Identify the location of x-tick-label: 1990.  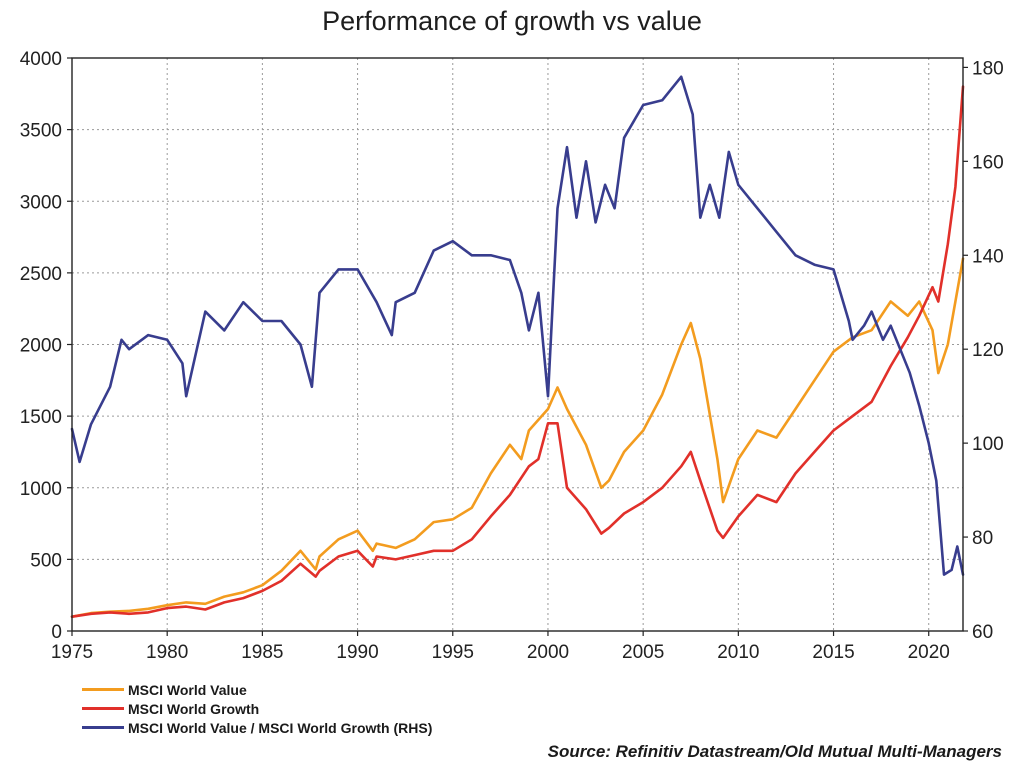
(357, 652).